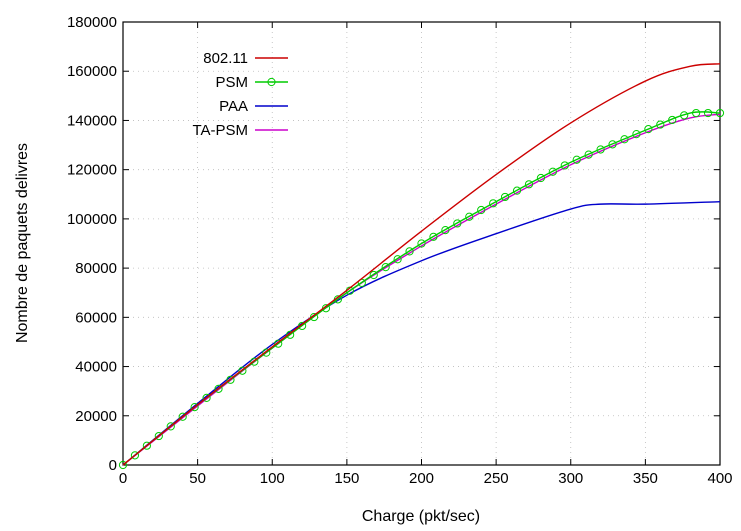  What do you see at coordinates (123, 478) in the screenshot?
I see `x-tick-label: 0` at bounding box center [123, 478].